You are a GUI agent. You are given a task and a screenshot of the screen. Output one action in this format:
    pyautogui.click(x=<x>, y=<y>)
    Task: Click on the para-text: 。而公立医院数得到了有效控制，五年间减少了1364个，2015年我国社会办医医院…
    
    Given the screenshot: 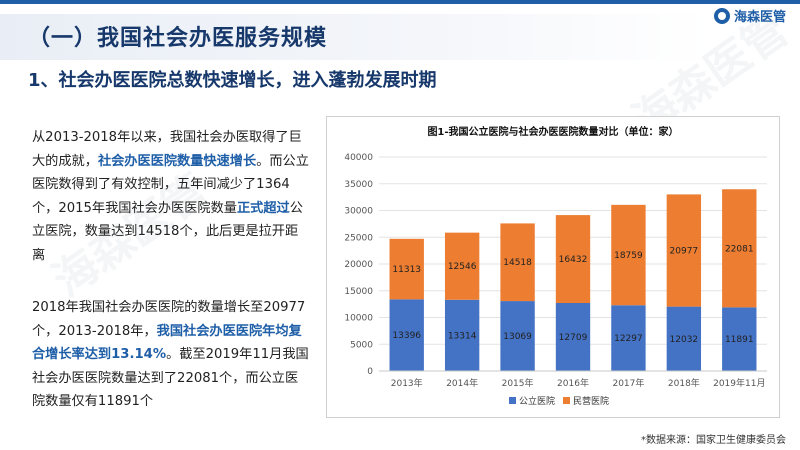 What is the action you would take?
    pyautogui.click(x=170, y=184)
    